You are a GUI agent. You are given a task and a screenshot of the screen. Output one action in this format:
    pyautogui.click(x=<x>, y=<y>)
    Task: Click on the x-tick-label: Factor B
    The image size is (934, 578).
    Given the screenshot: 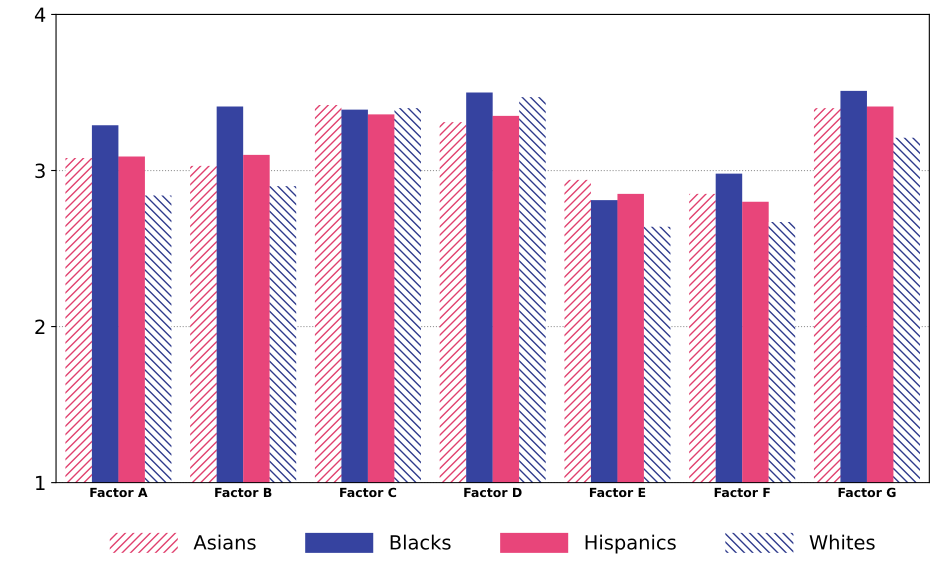 What is the action you would take?
    pyautogui.click(x=243, y=493)
    